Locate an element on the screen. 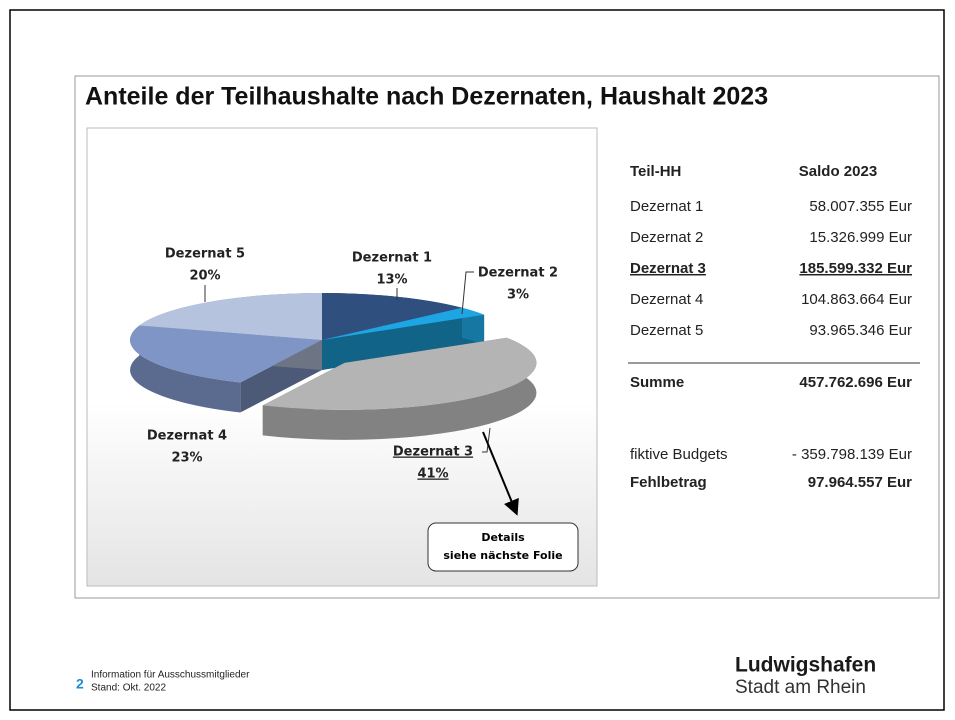 This screenshot has width=955, height=720. table-total: Summe is located at coordinates (657, 382).